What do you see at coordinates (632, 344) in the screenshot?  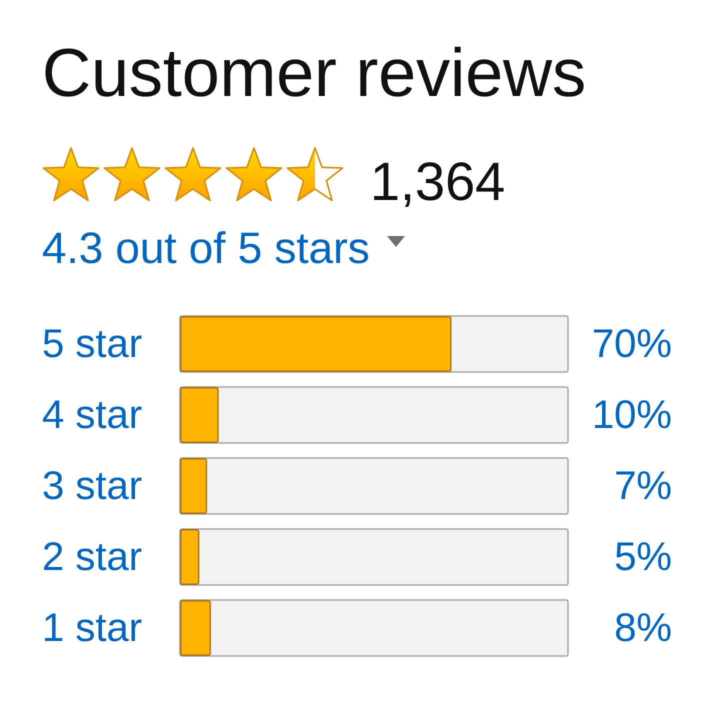 I see `data-label: 70%` at bounding box center [632, 344].